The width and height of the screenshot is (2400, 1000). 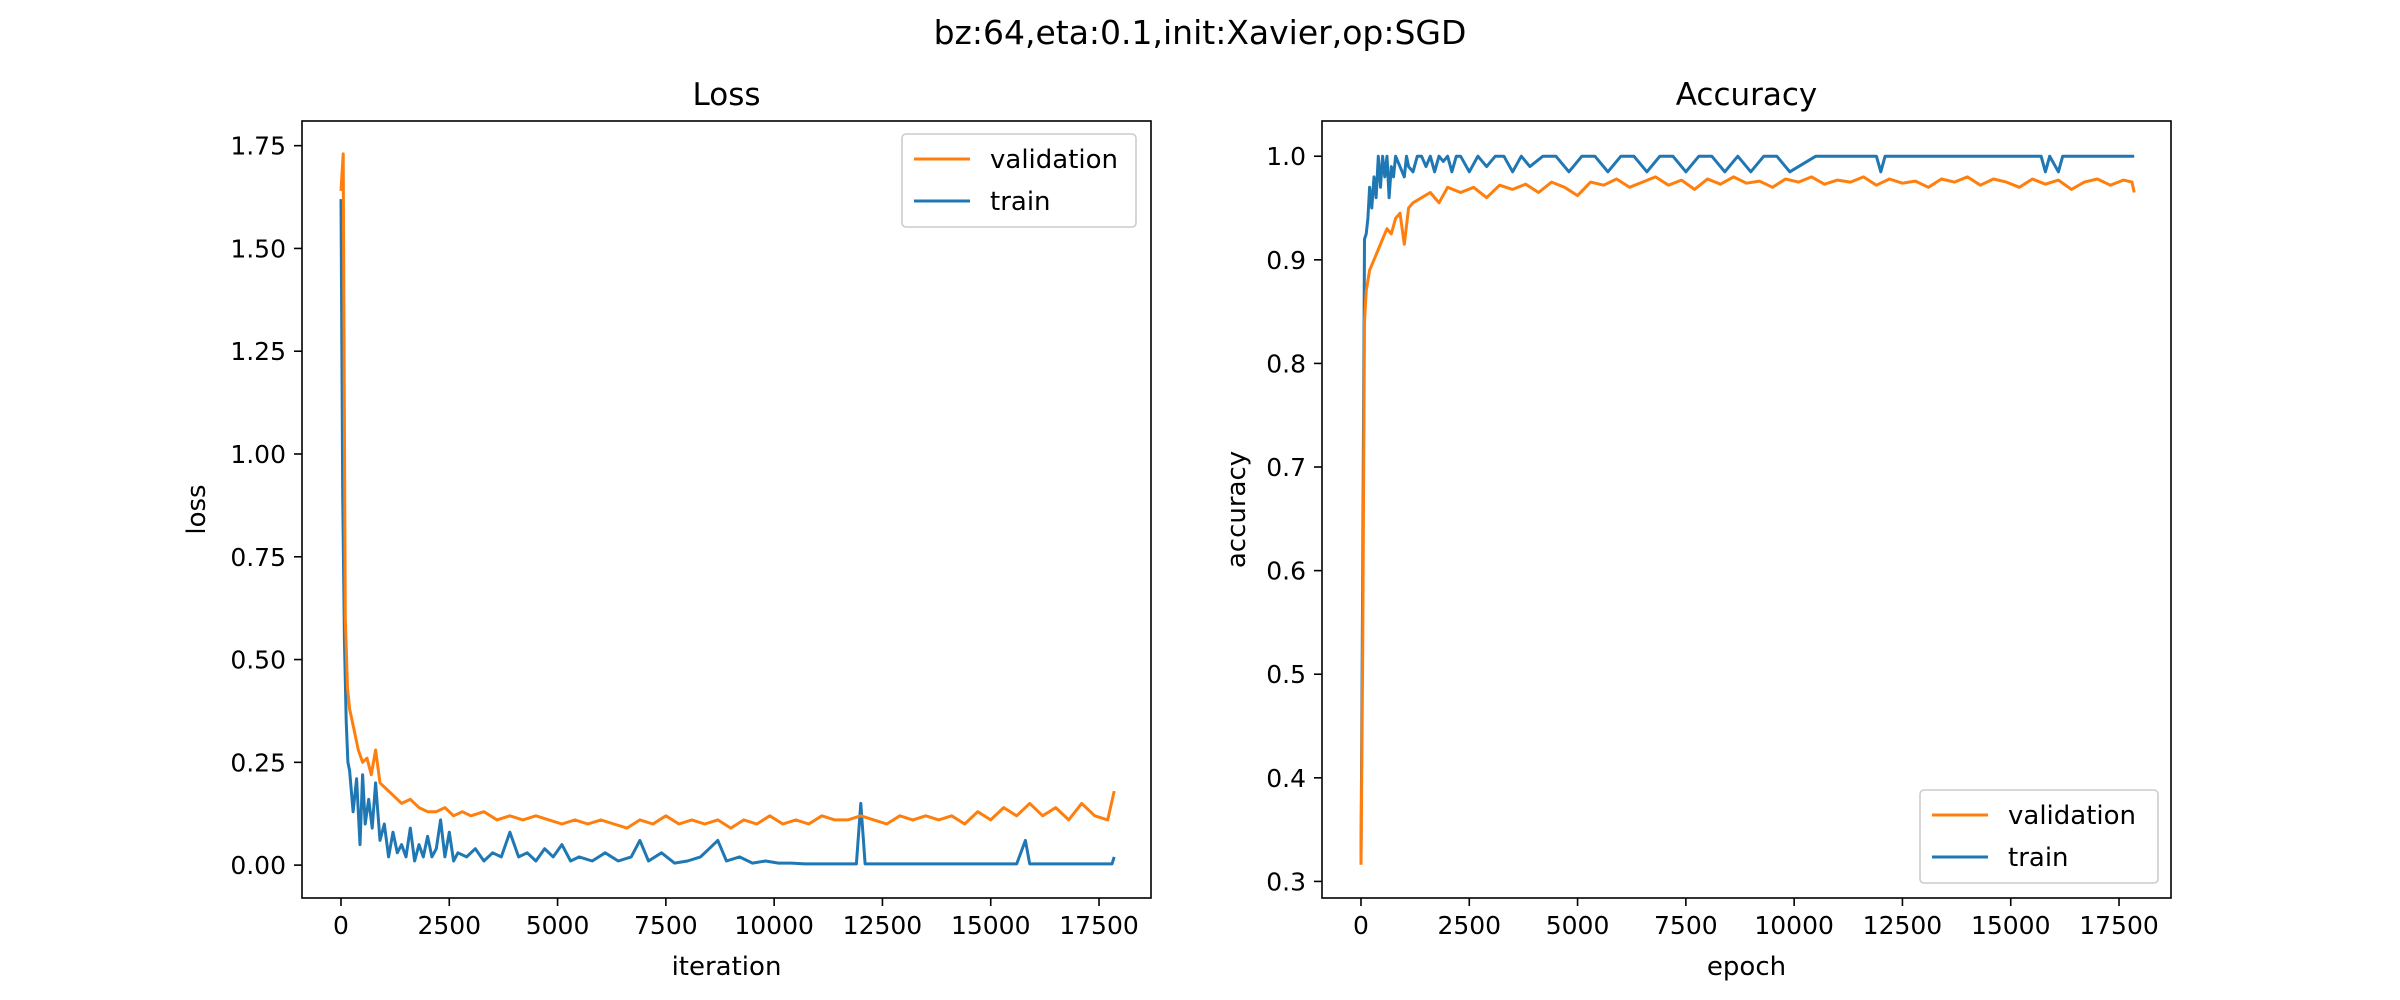 I want to click on y-tick-label: 1.75, so click(x=258, y=146).